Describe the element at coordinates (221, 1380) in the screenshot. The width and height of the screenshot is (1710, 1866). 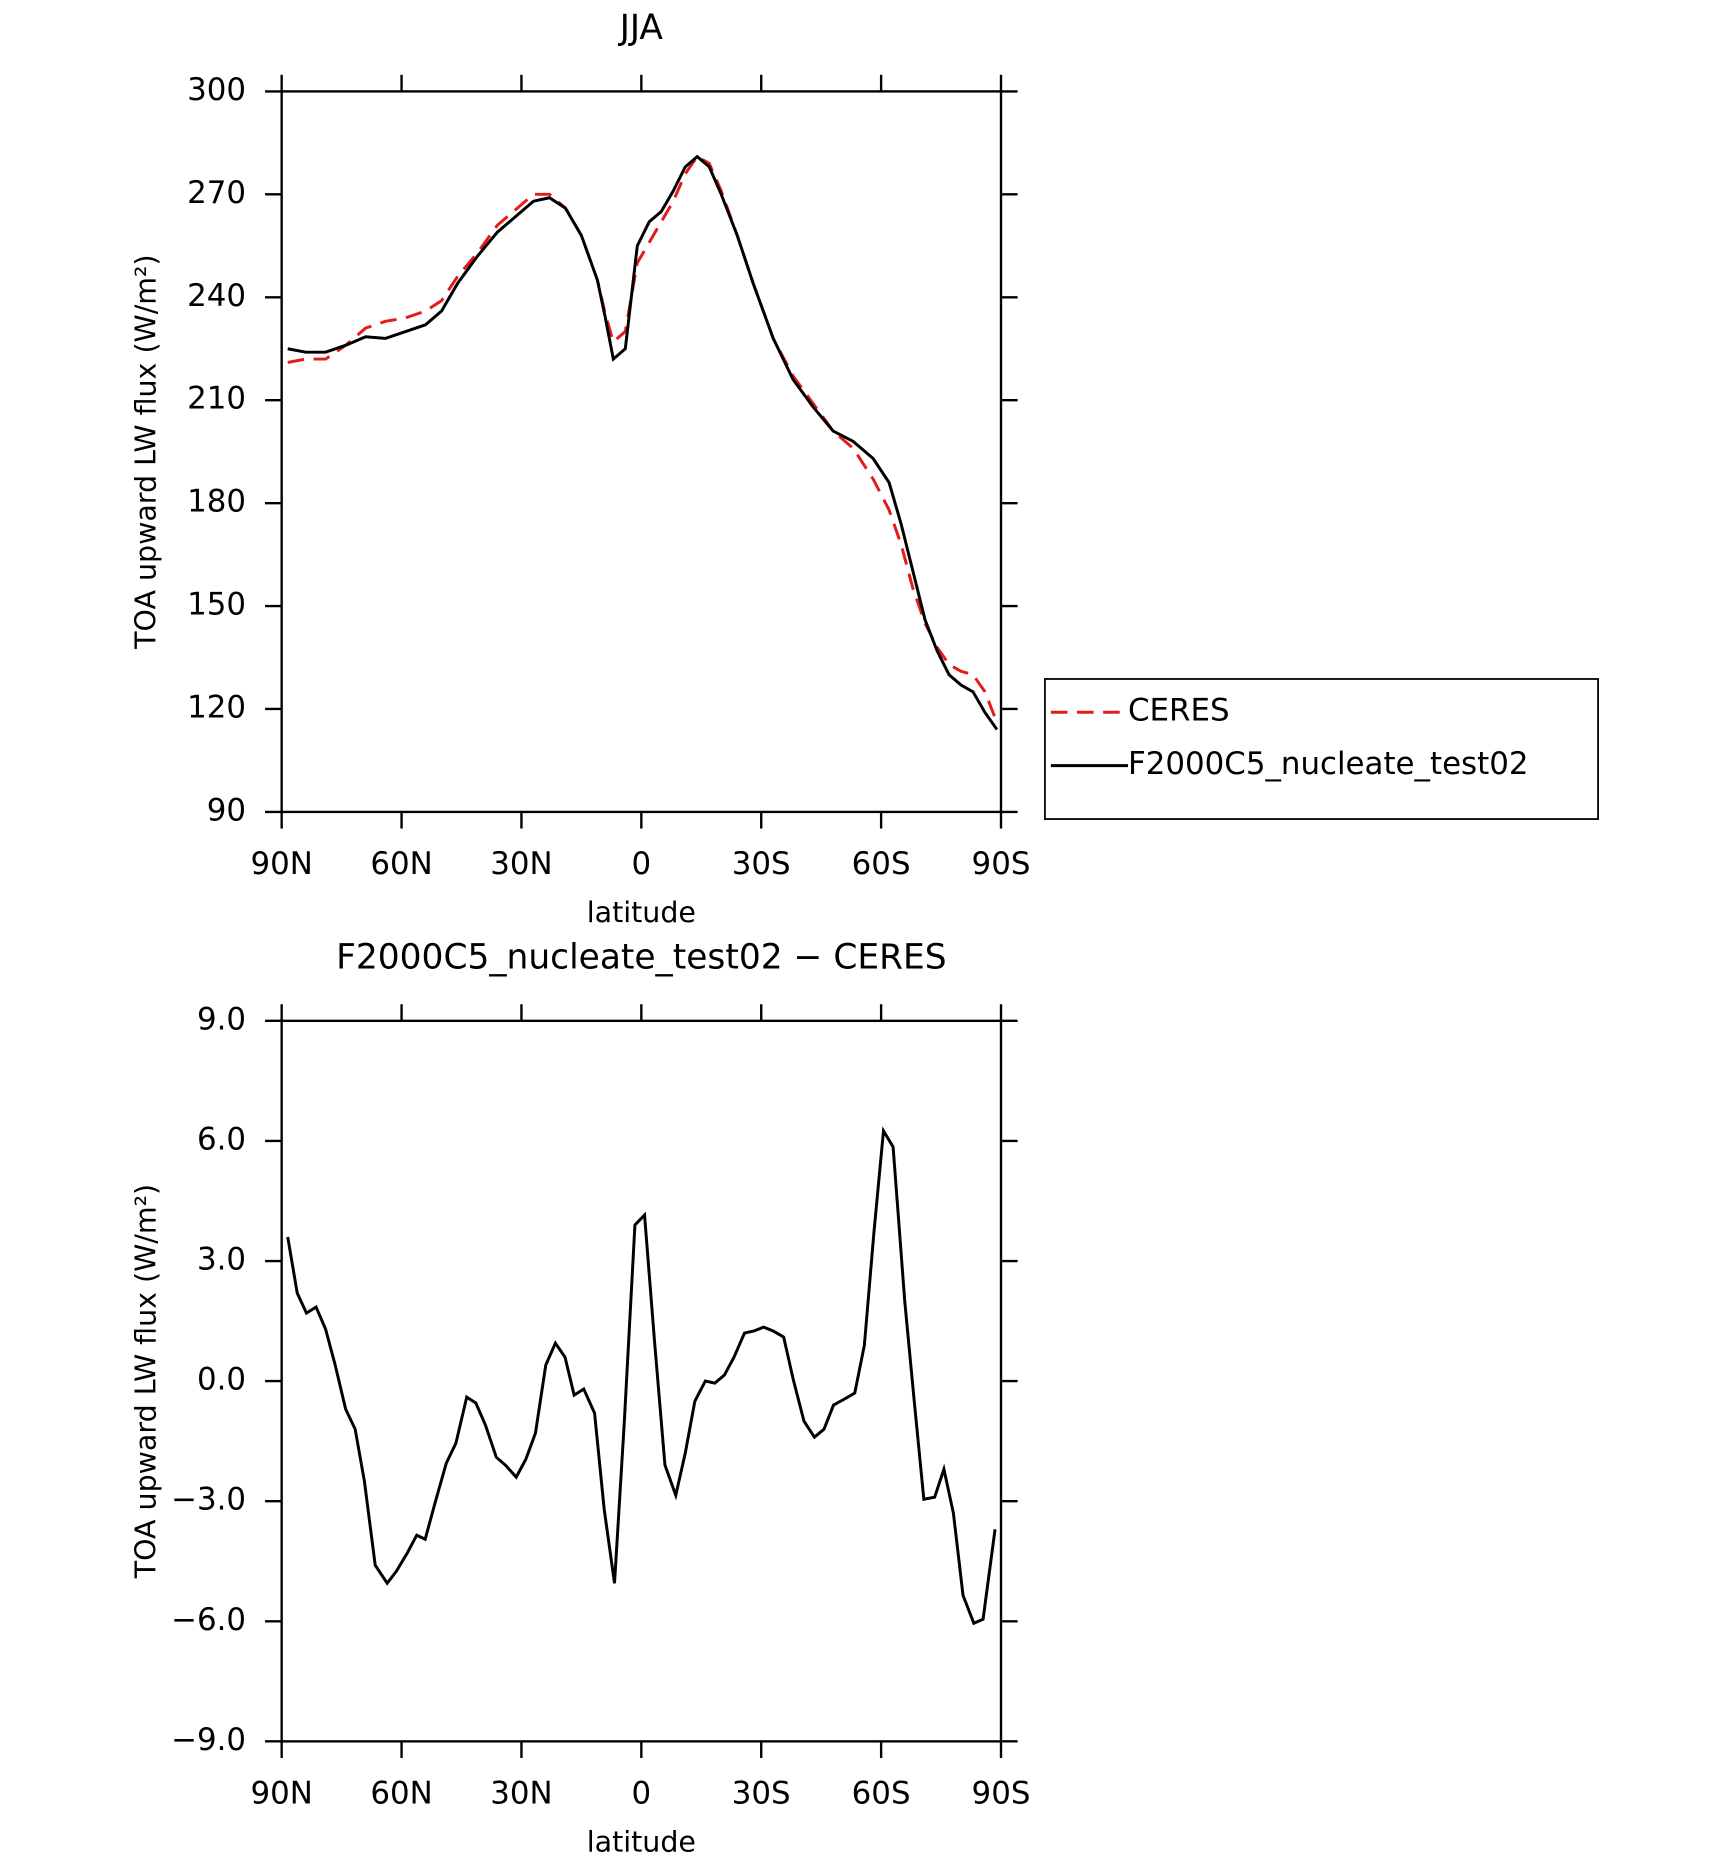
I see `y-tick-label: 0.0` at that location.